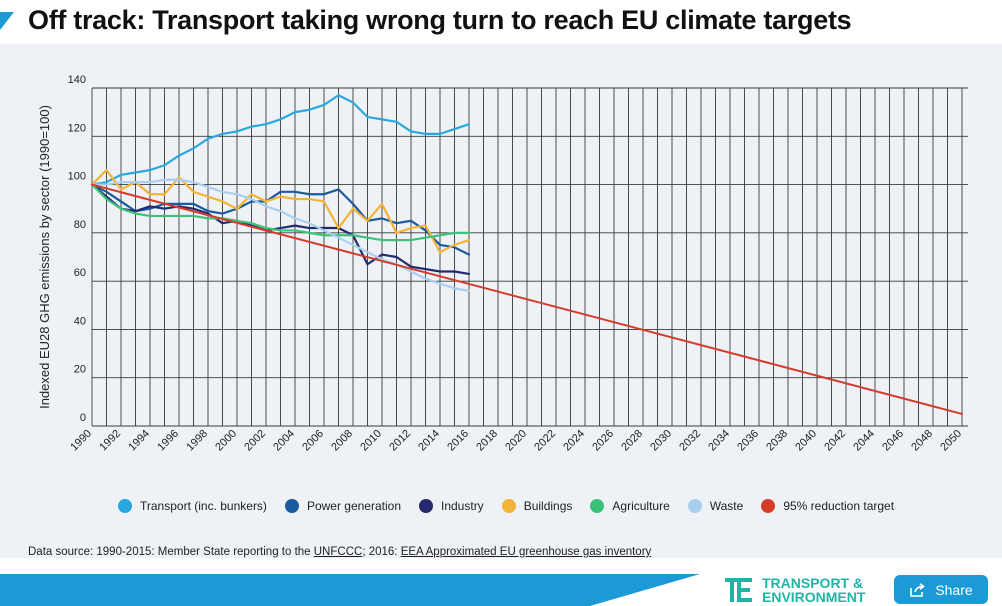 Image resolution: width=1002 pixels, height=606 pixels. I want to click on legend-item: Agriculture, so click(630, 506).